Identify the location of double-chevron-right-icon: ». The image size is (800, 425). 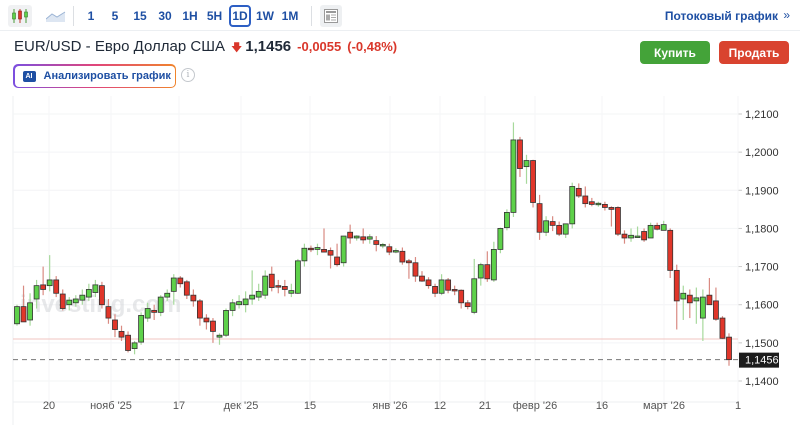
(786, 15).